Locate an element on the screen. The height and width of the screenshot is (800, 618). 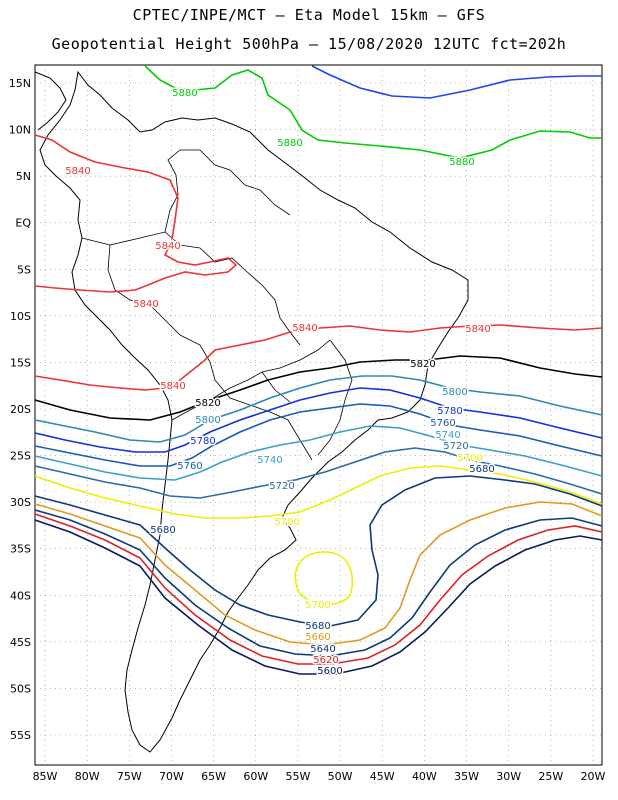
longitude-tick-label: 55W is located at coordinates (297, 776).